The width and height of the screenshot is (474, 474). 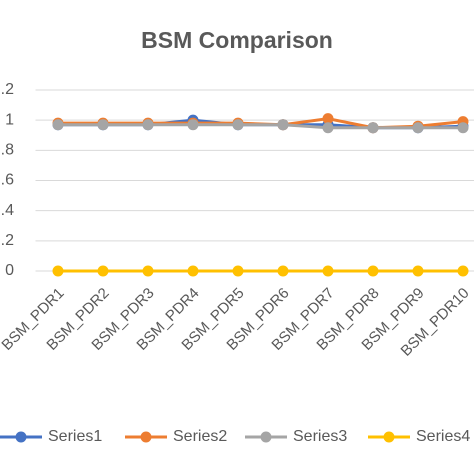 I want to click on chart-title: BSM Comparison, so click(x=237, y=40).